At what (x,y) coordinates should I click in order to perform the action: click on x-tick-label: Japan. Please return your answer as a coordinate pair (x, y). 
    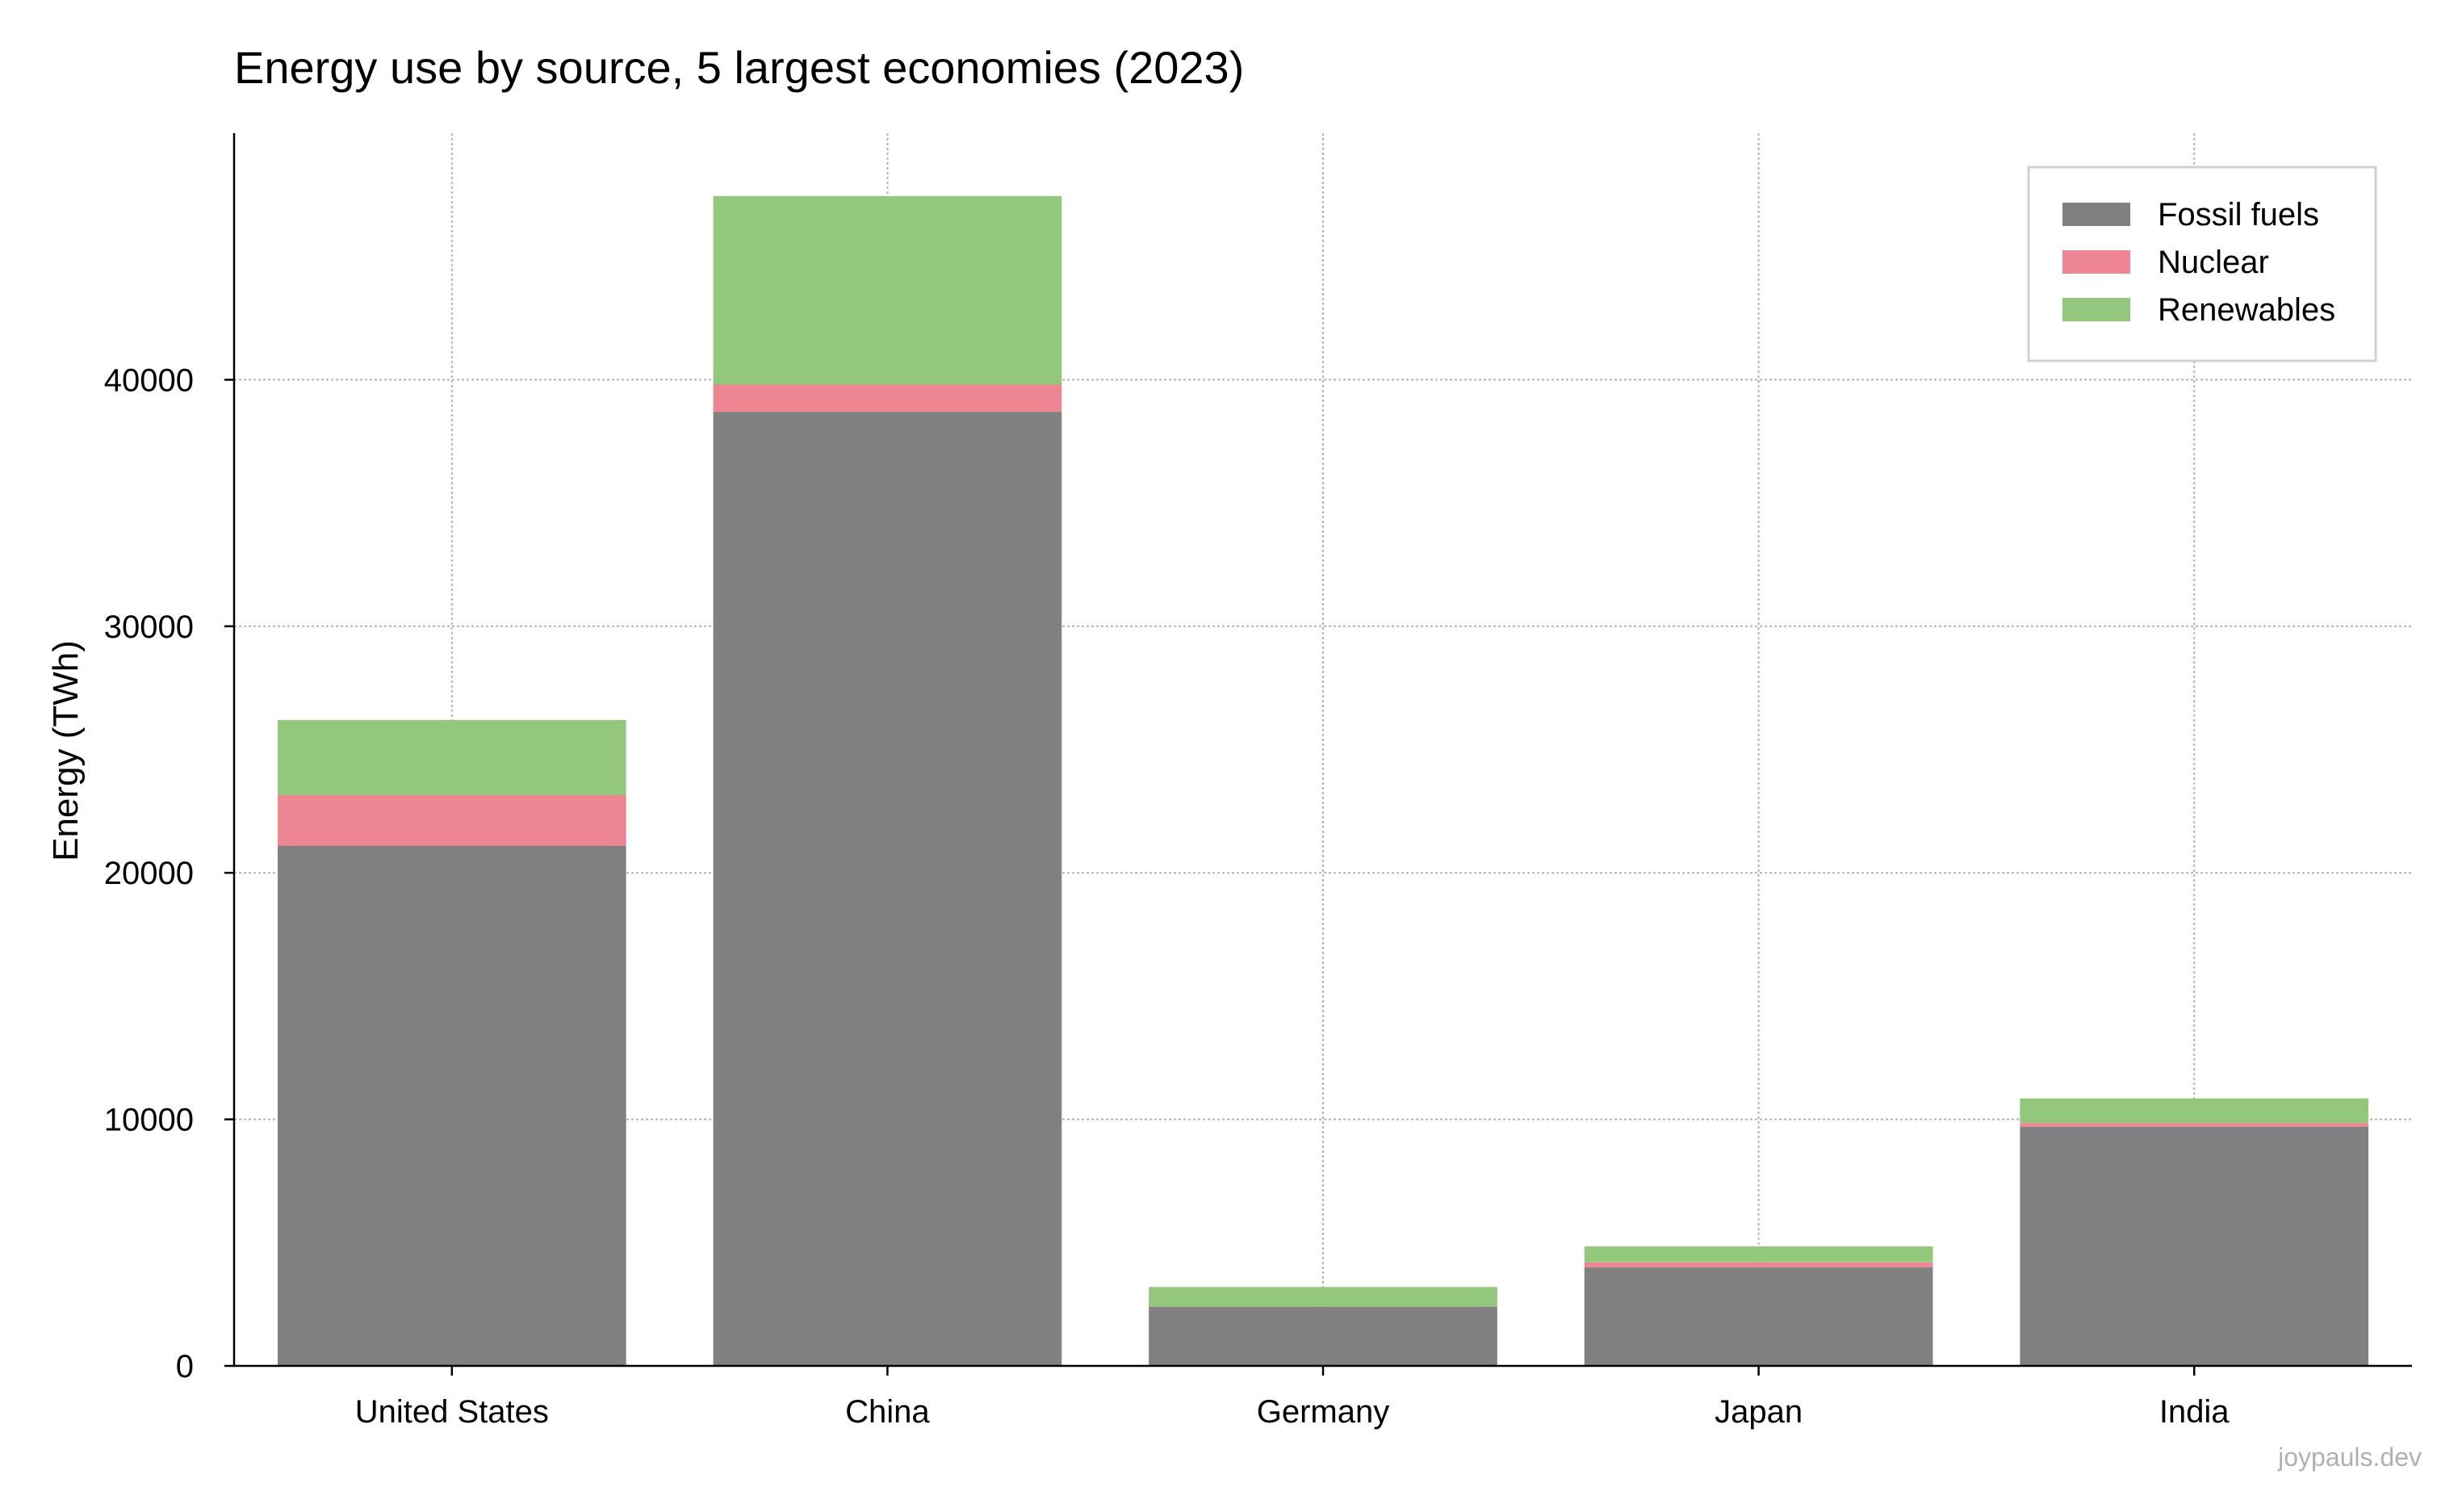
    Looking at the image, I should click on (1759, 1412).